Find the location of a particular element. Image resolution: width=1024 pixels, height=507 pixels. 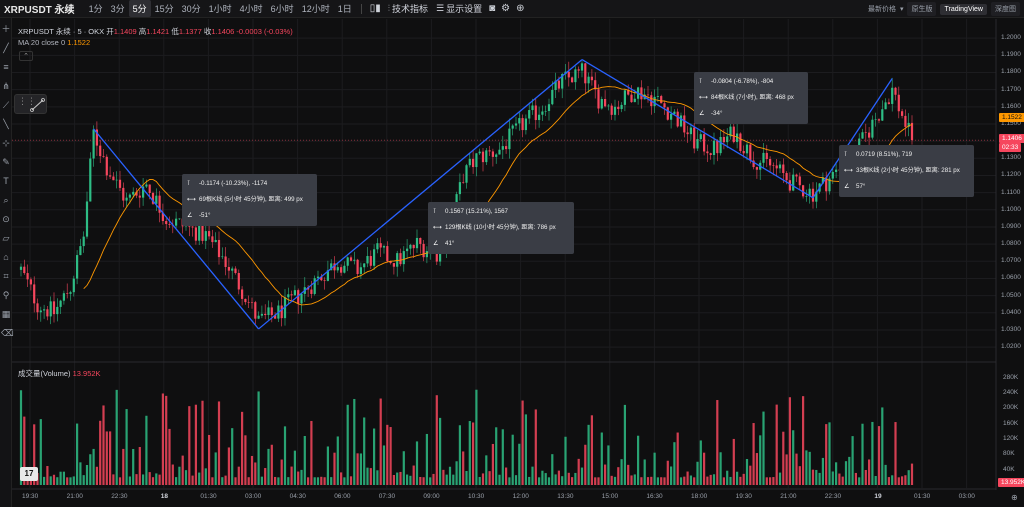

ray-icon: ╲ is located at coordinates (6, 124).